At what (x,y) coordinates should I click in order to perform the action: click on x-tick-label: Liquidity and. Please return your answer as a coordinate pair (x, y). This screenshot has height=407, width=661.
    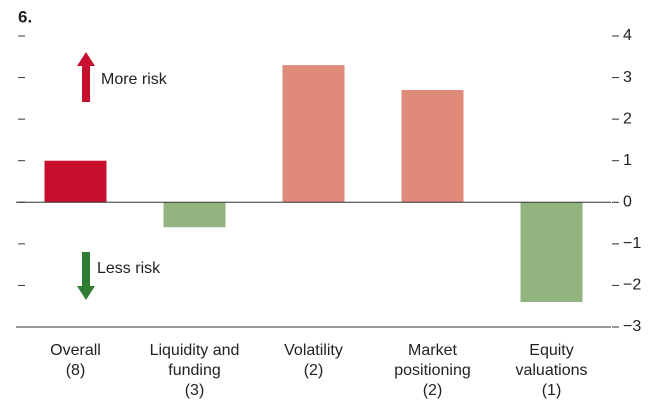
    Looking at the image, I should click on (195, 350).